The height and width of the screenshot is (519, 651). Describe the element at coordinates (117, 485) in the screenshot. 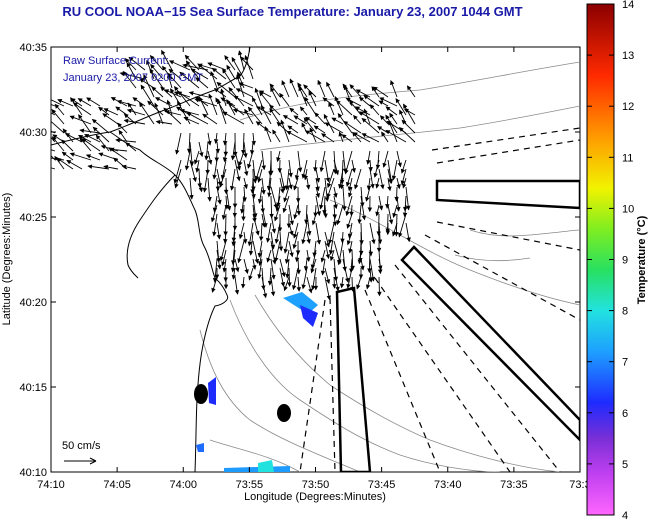

I see `x-tick-label: 74:05` at that location.